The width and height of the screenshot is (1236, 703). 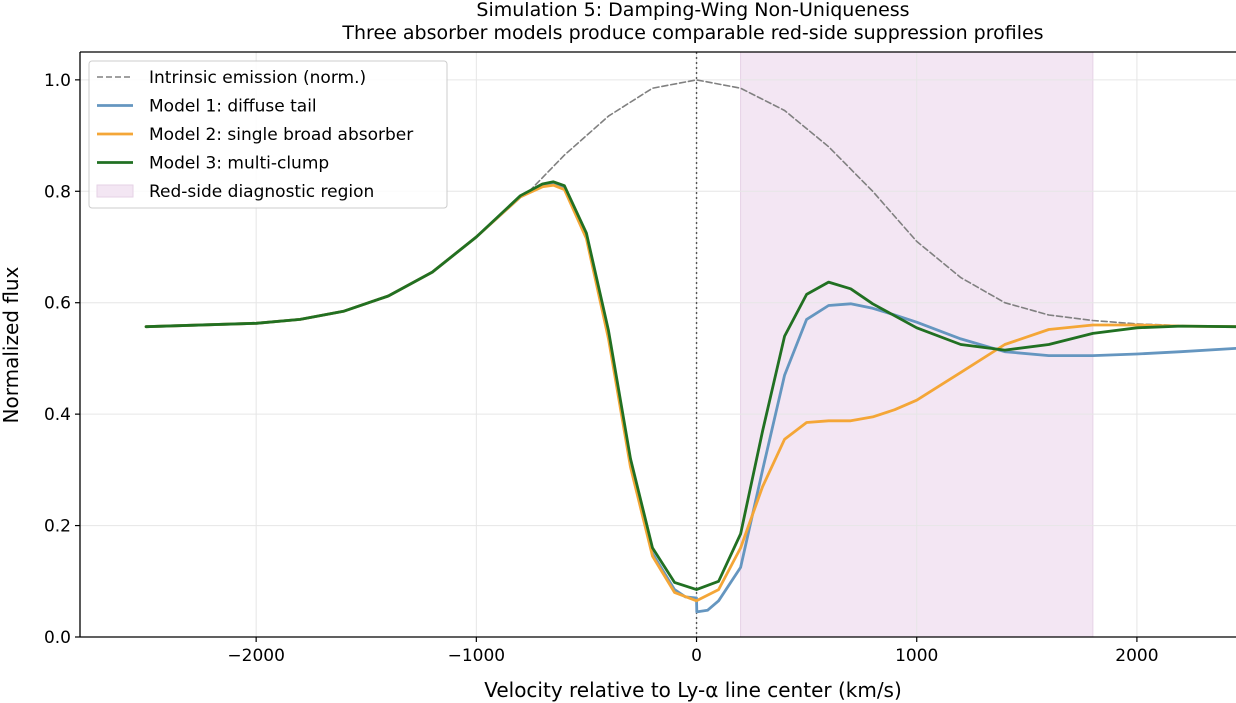 What do you see at coordinates (57, 638) in the screenshot?
I see `y-tick-label: 0.0` at bounding box center [57, 638].